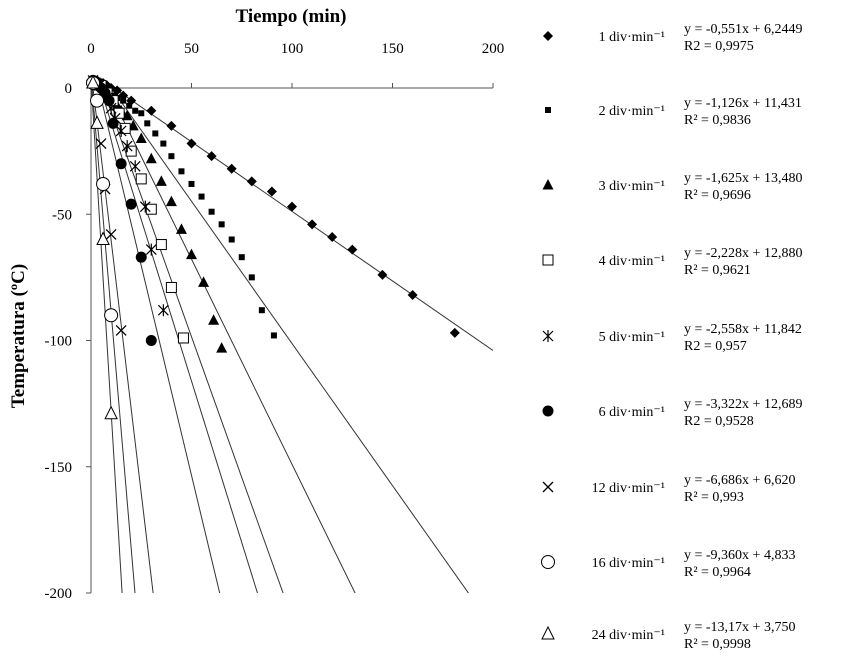 The height and width of the screenshot is (658, 848). I want to click on legend-label: 3 div·min⁻¹, so click(632, 186).